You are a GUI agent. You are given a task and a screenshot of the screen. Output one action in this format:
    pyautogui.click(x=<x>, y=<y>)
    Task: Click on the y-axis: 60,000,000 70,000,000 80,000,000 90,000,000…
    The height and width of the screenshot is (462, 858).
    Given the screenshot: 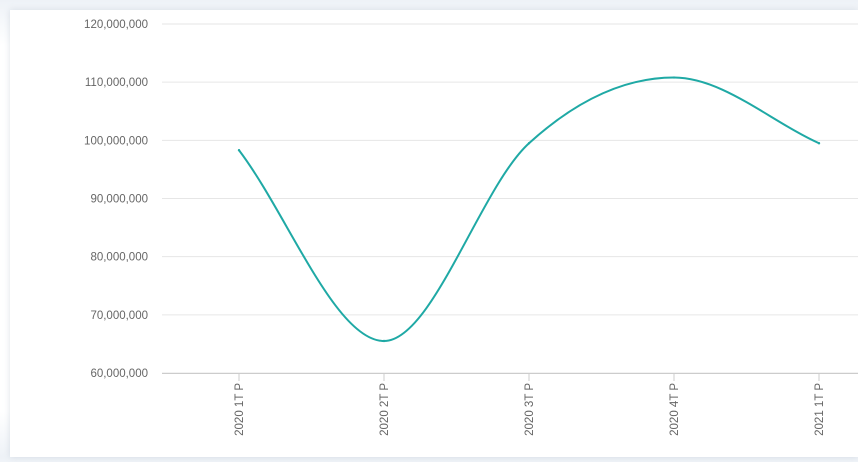 What is the action you would take?
    pyautogui.click(x=116, y=199)
    